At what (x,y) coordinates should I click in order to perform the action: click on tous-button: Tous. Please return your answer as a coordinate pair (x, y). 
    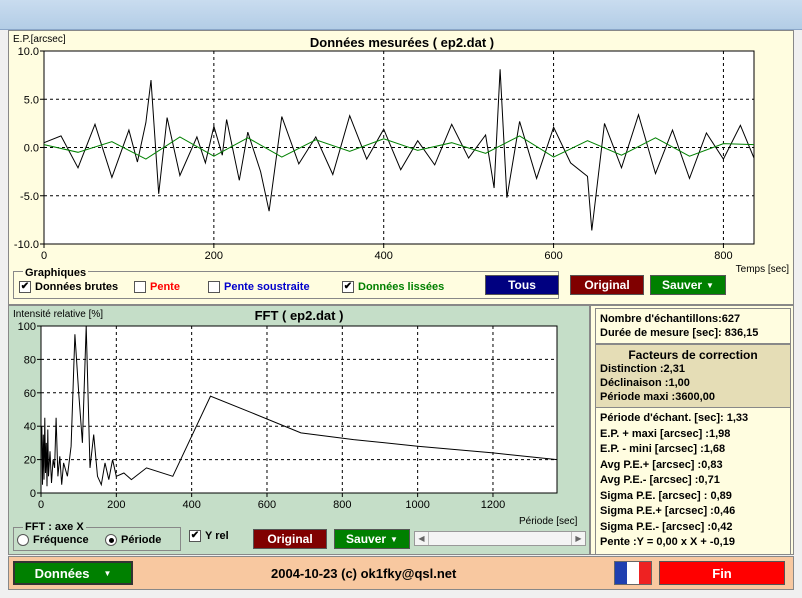
    Looking at the image, I should click on (522, 285).